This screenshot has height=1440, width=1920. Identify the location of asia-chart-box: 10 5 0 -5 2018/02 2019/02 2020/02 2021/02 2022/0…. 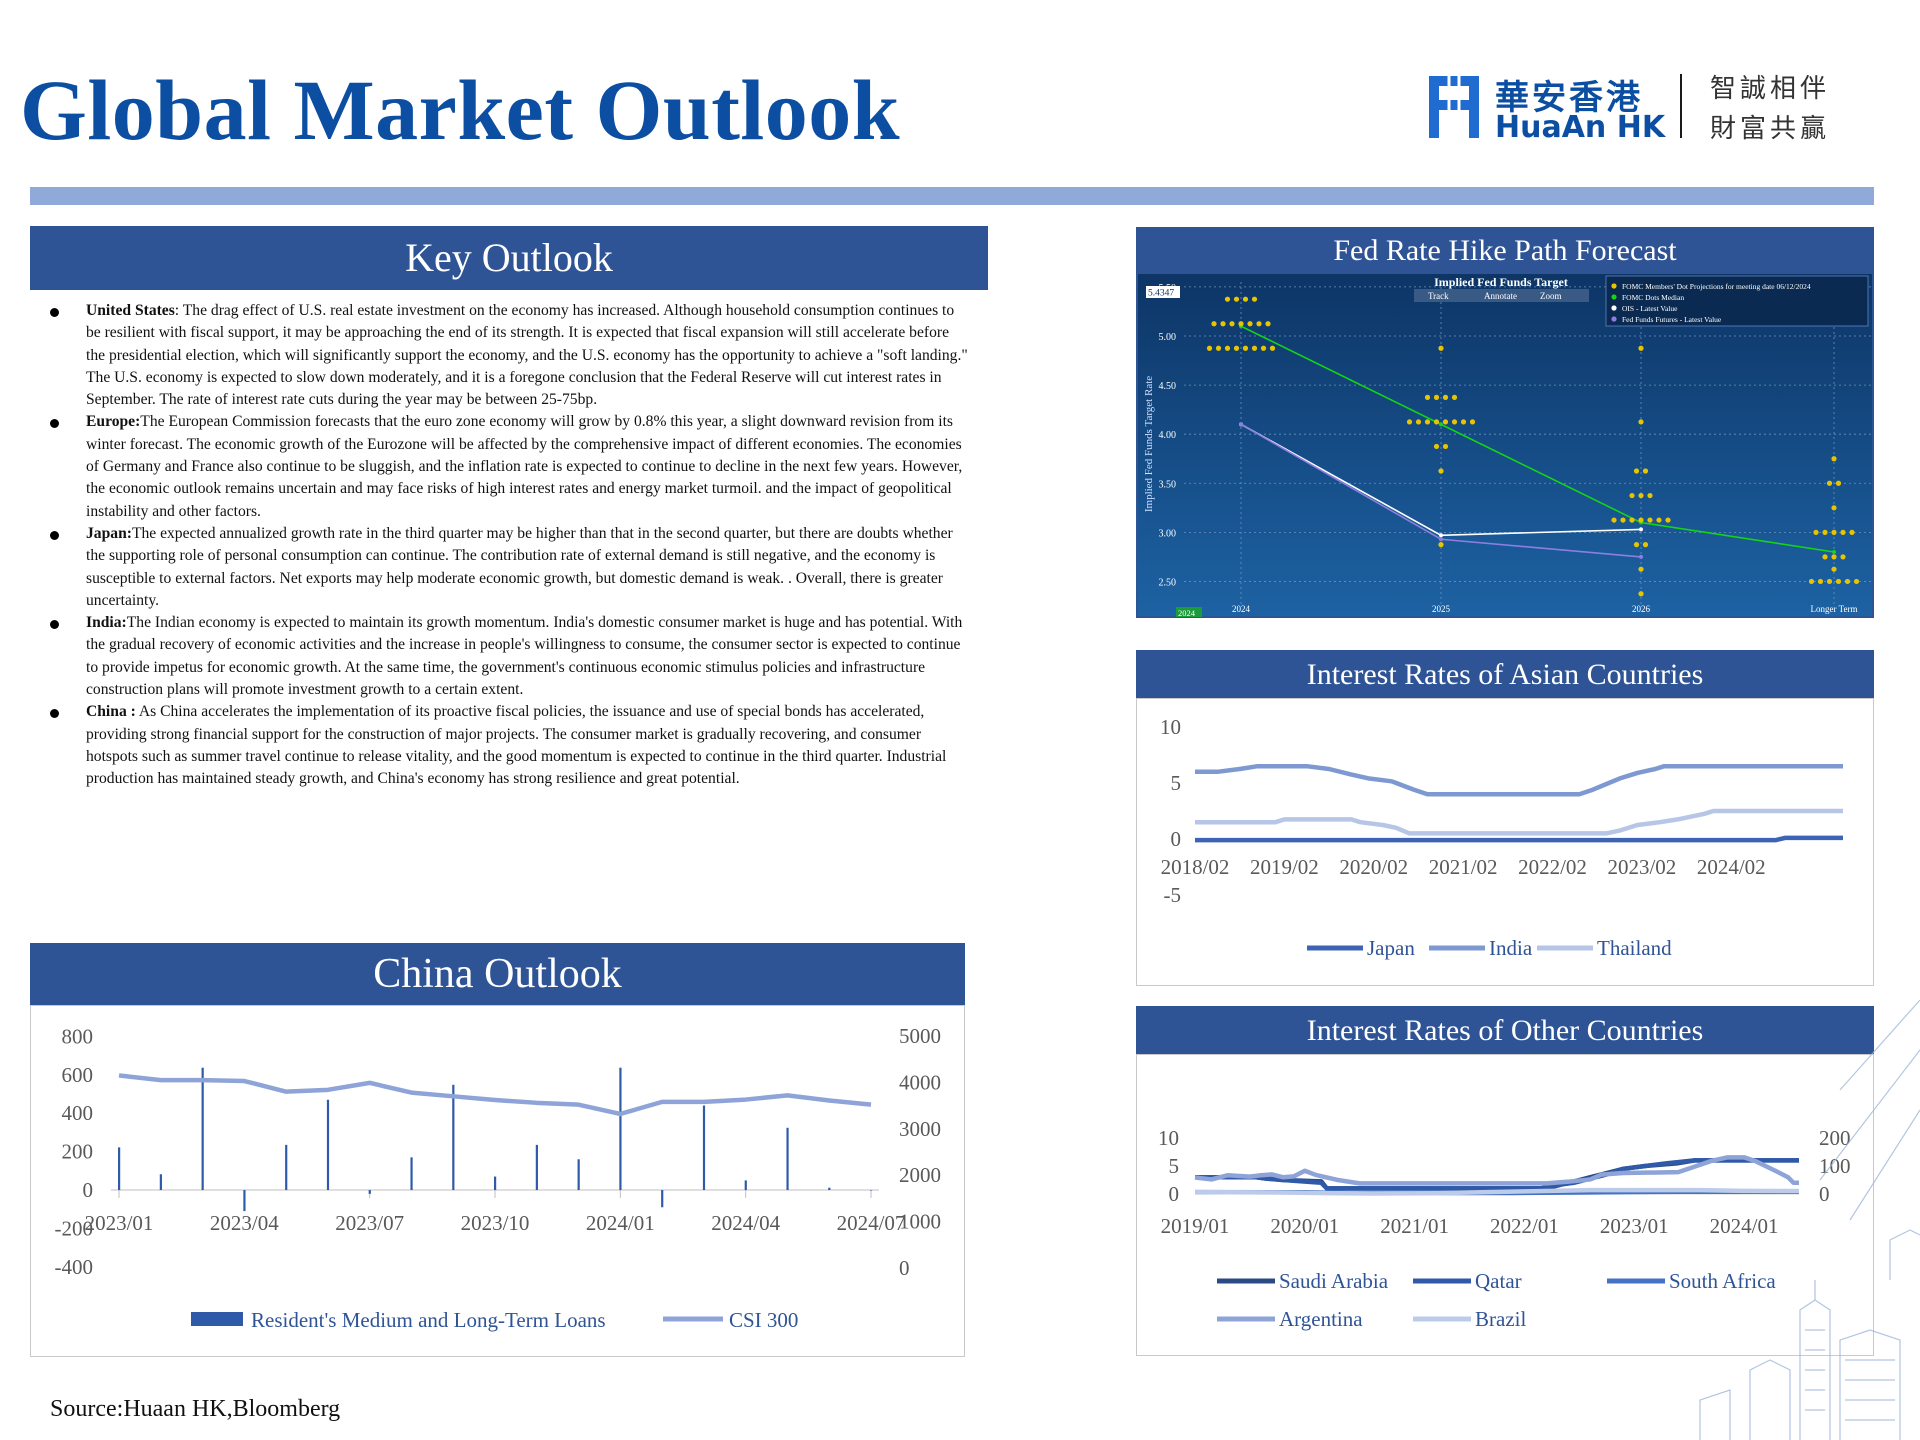
(1505, 842).